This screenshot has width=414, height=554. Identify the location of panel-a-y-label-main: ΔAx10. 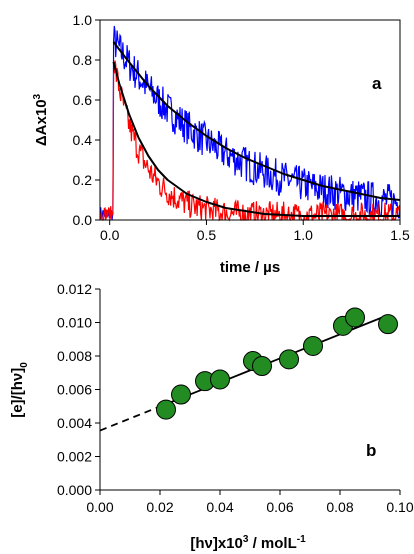
(41, 122).